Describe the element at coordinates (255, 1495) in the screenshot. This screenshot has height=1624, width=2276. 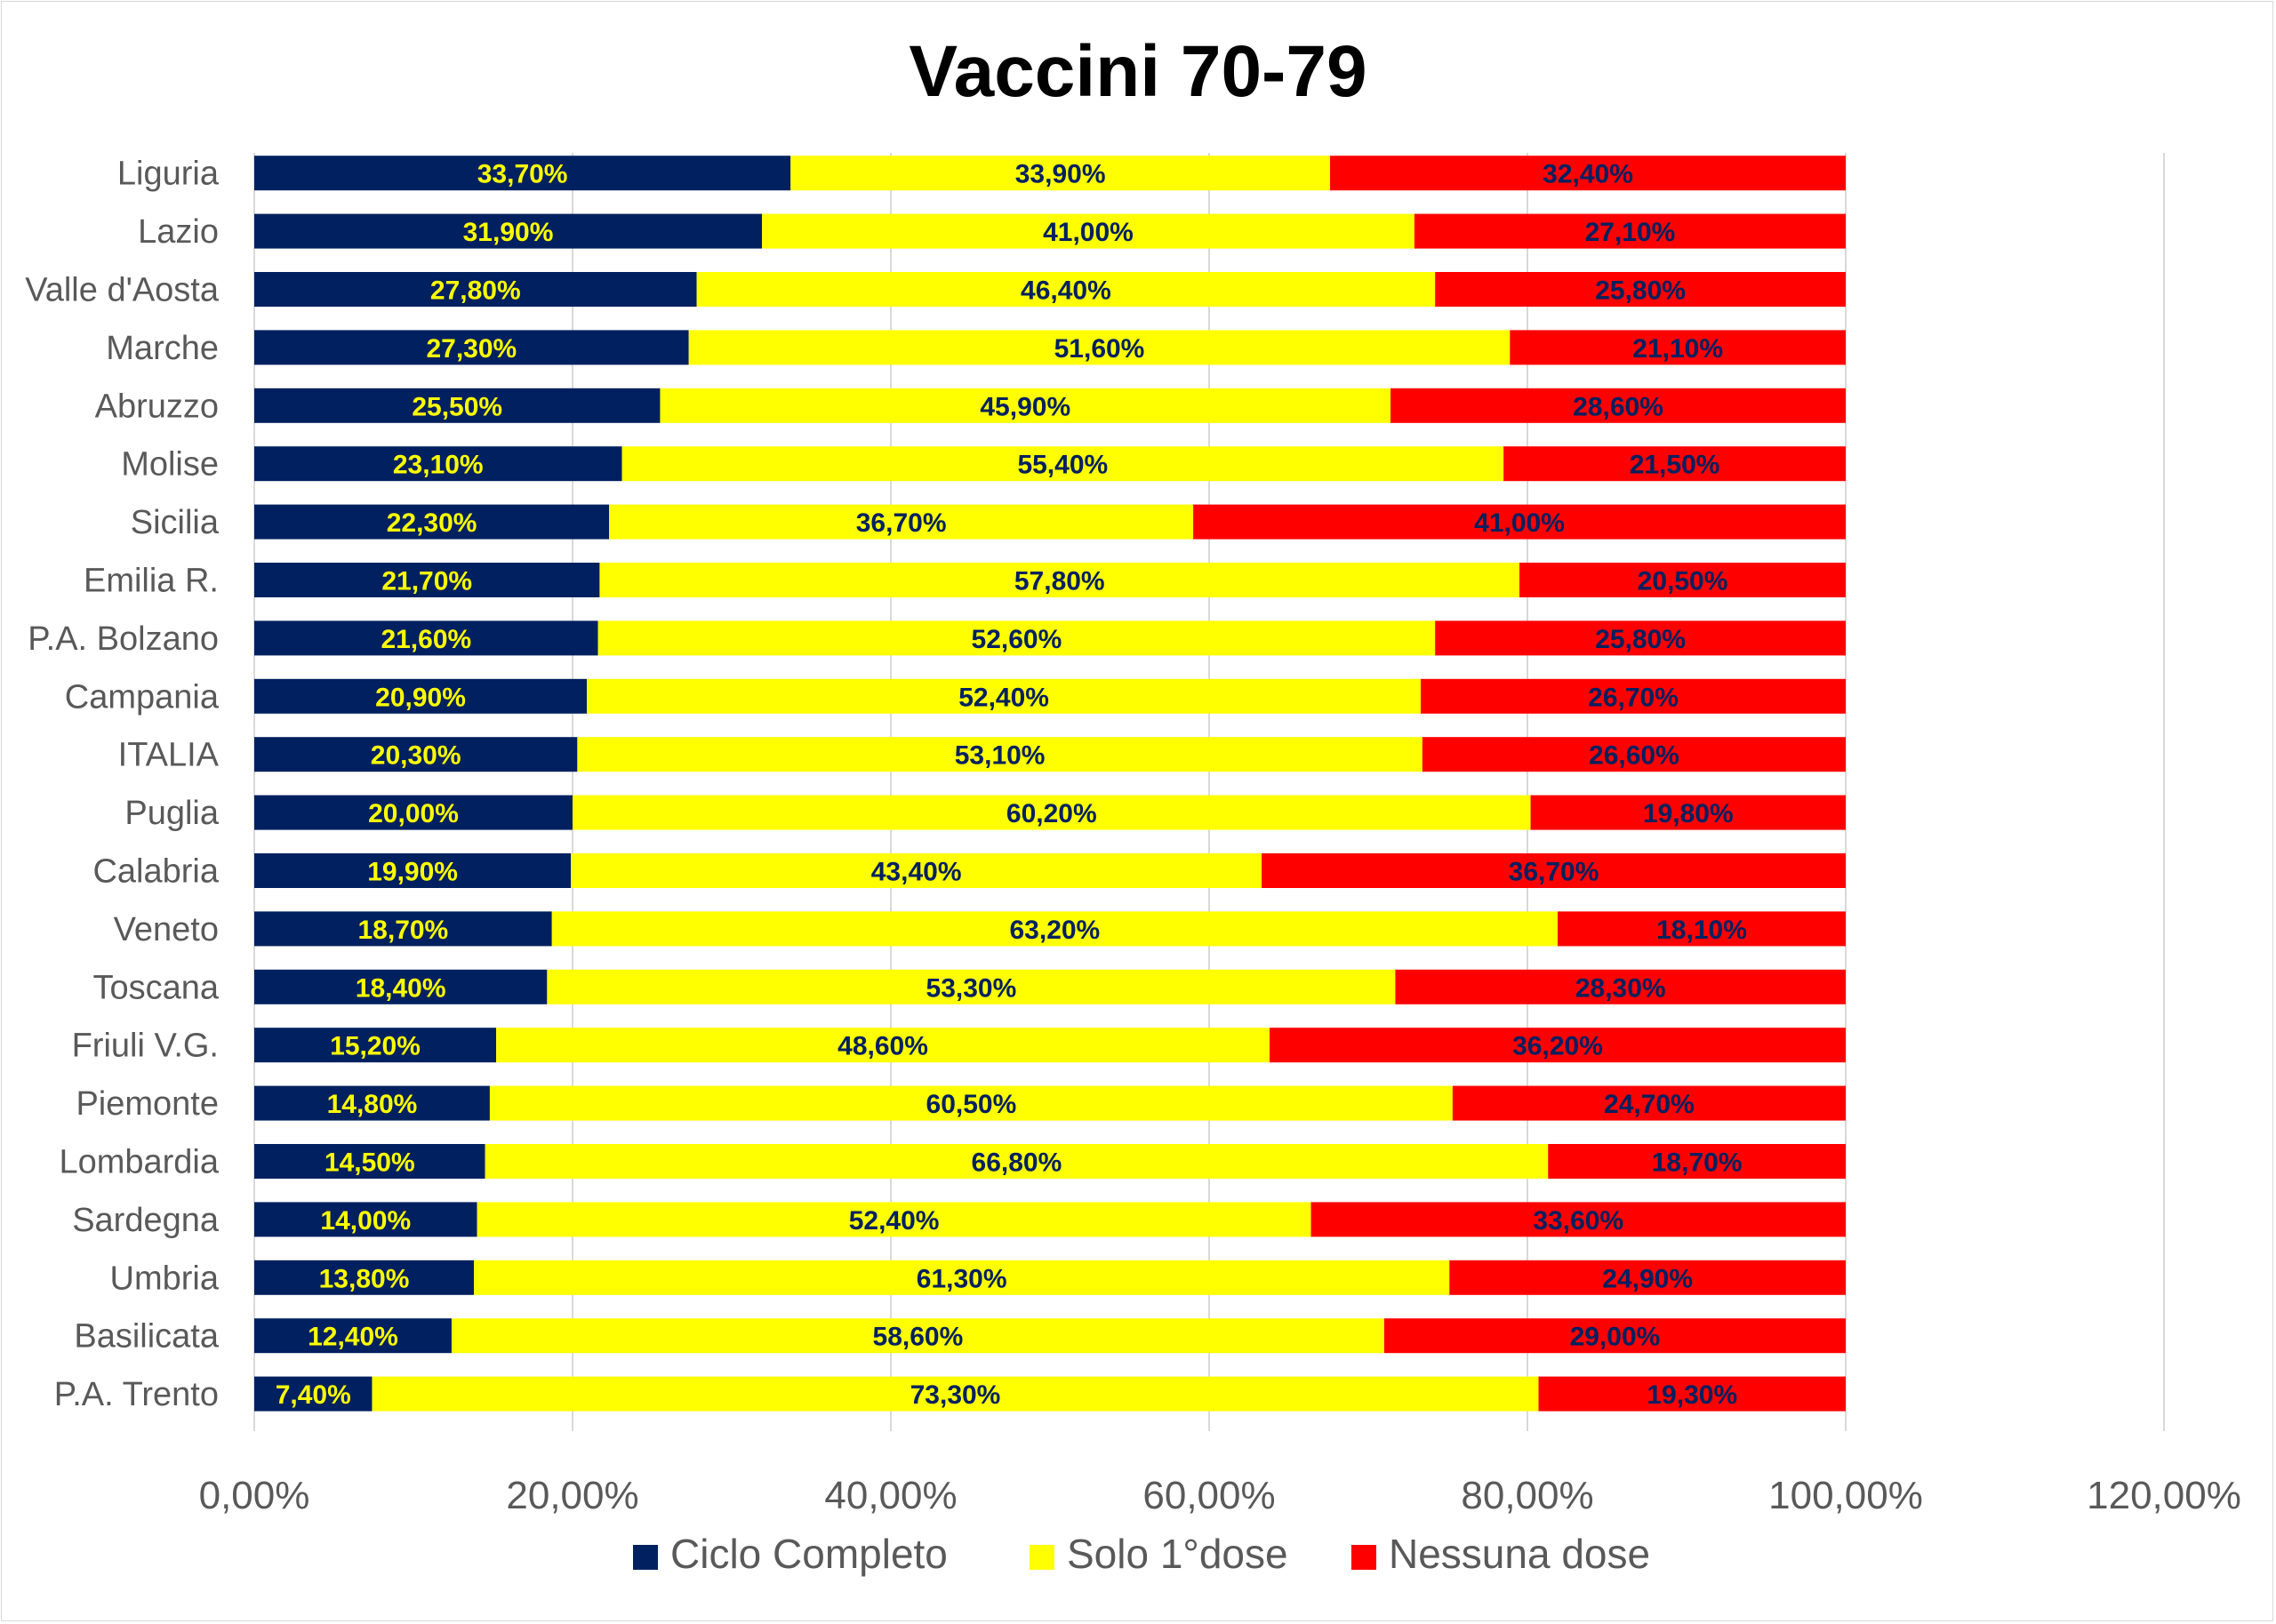
I see `x-tick-label: 0,00%` at that location.